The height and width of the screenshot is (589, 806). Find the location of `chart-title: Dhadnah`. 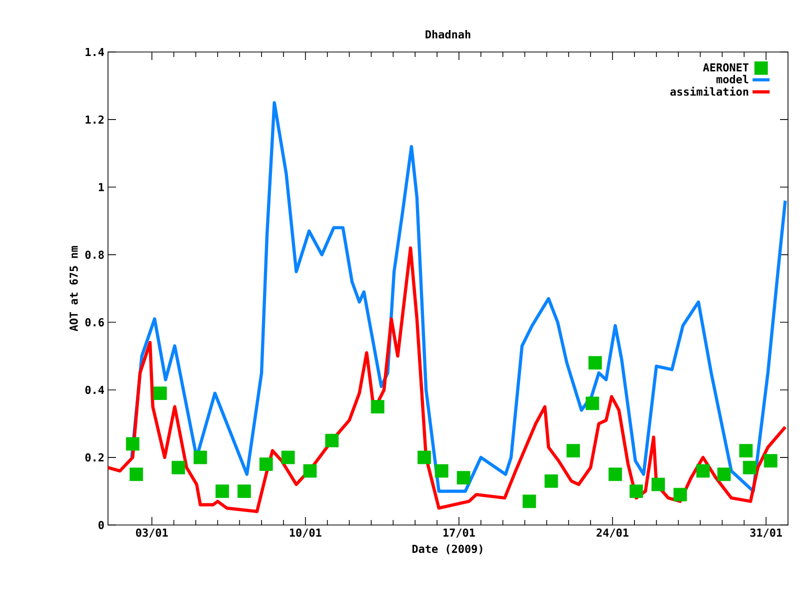

chart-title: Dhadnah is located at coordinates (448, 34).